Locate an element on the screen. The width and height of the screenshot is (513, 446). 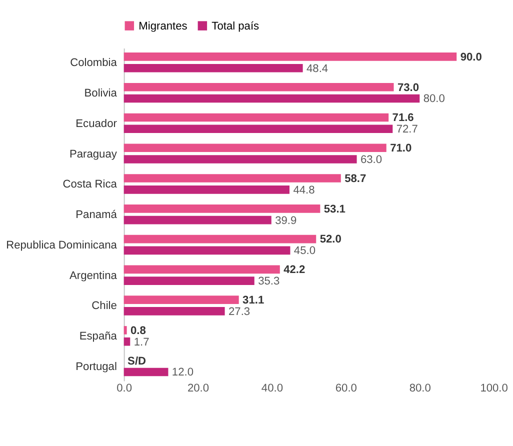
x-tick-label: 80.0 is located at coordinates (420, 388).